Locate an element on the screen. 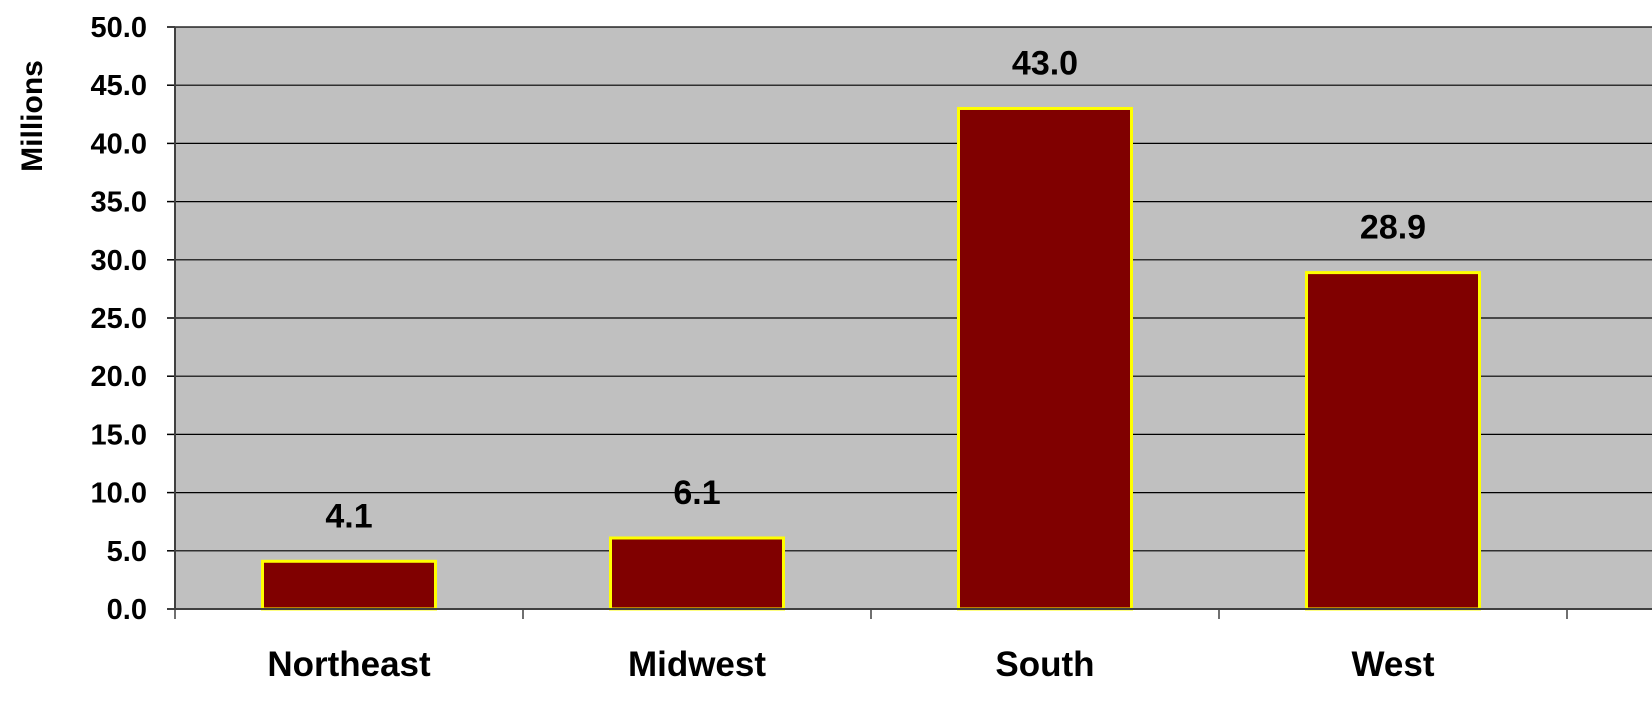 This screenshot has height=719, width=1652. category-labels: Northeast Midwest South West is located at coordinates (851, 664).